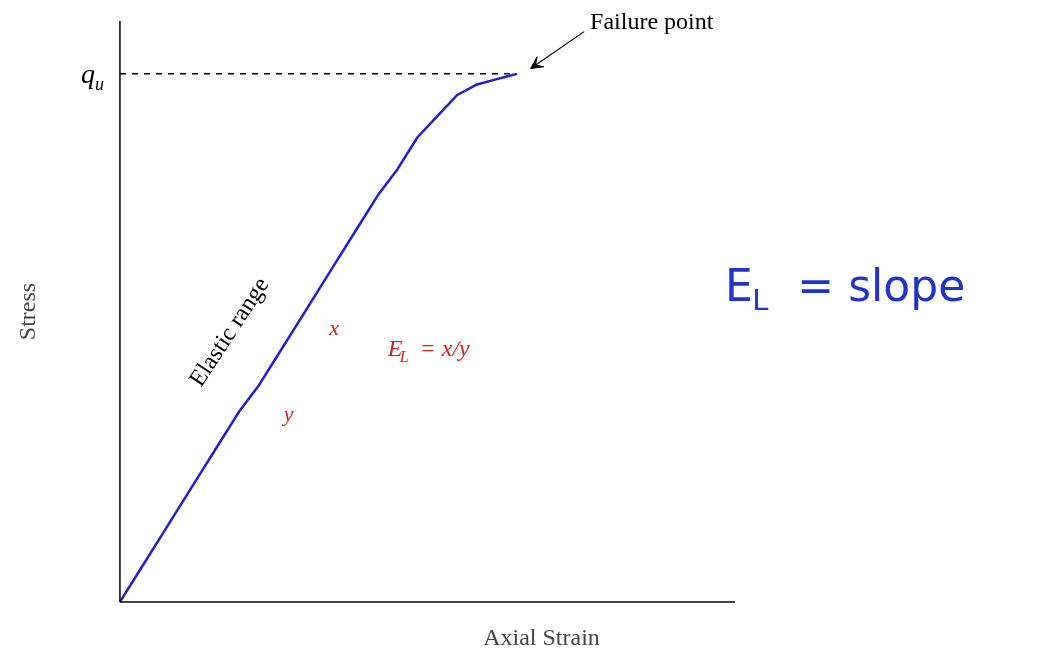 This screenshot has height=667, width=1042. I want to click on annotation: x, so click(334, 327).